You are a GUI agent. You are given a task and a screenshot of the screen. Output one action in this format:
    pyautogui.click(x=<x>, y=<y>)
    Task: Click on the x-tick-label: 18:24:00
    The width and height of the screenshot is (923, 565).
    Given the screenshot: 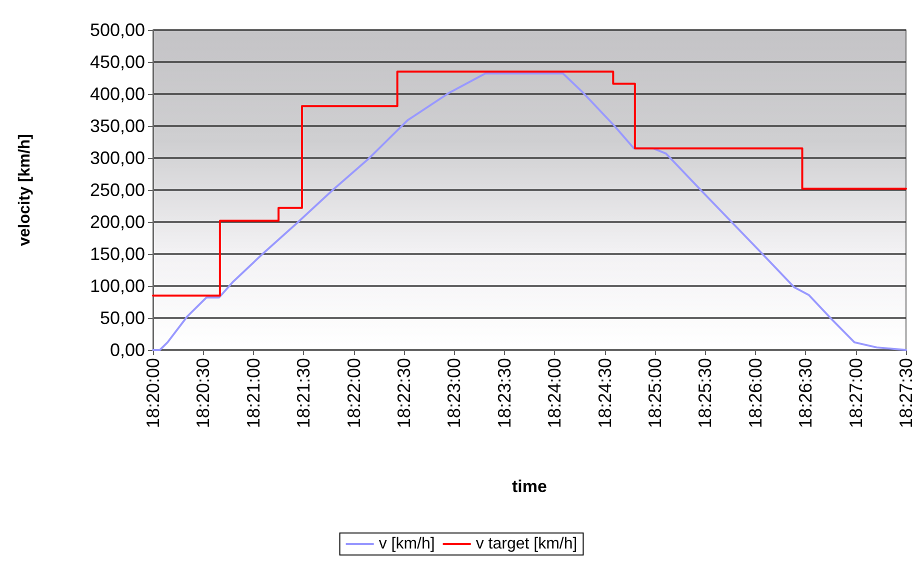 What is the action you would take?
    pyautogui.click(x=554, y=393)
    